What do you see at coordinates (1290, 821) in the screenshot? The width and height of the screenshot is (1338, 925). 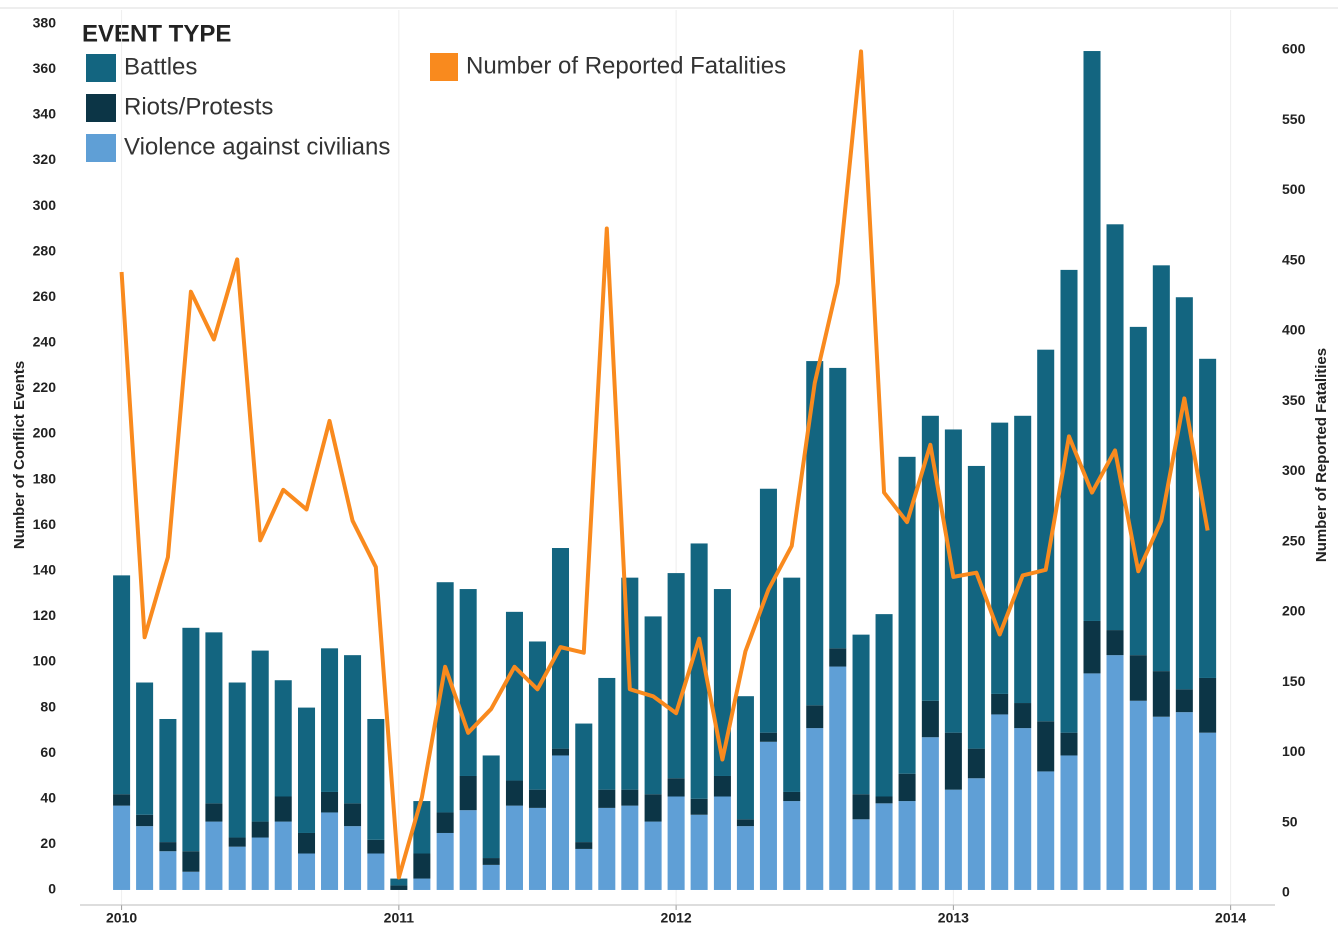 I see `y2-tick-label: 50` at bounding box center [1290, 821].